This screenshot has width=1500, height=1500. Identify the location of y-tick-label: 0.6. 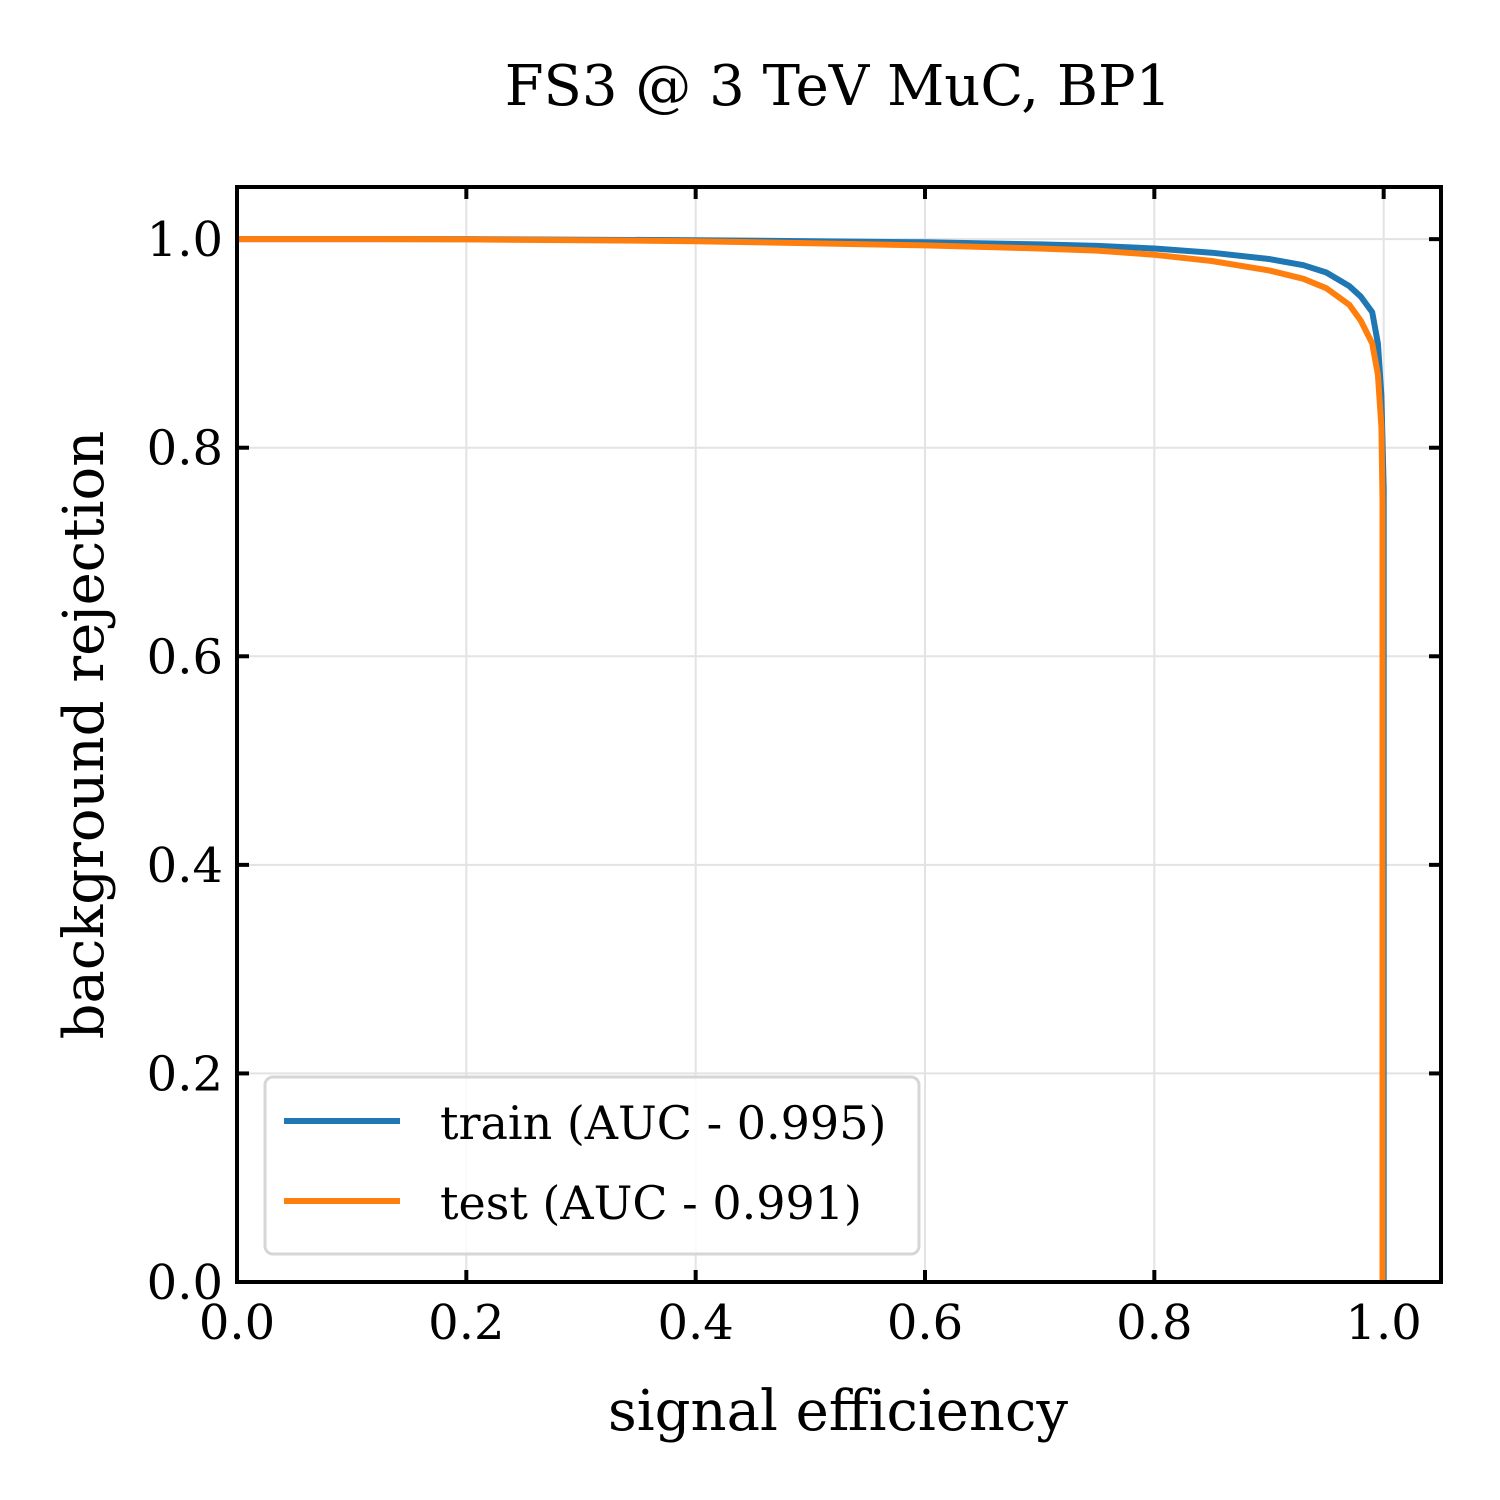
(185, 657).